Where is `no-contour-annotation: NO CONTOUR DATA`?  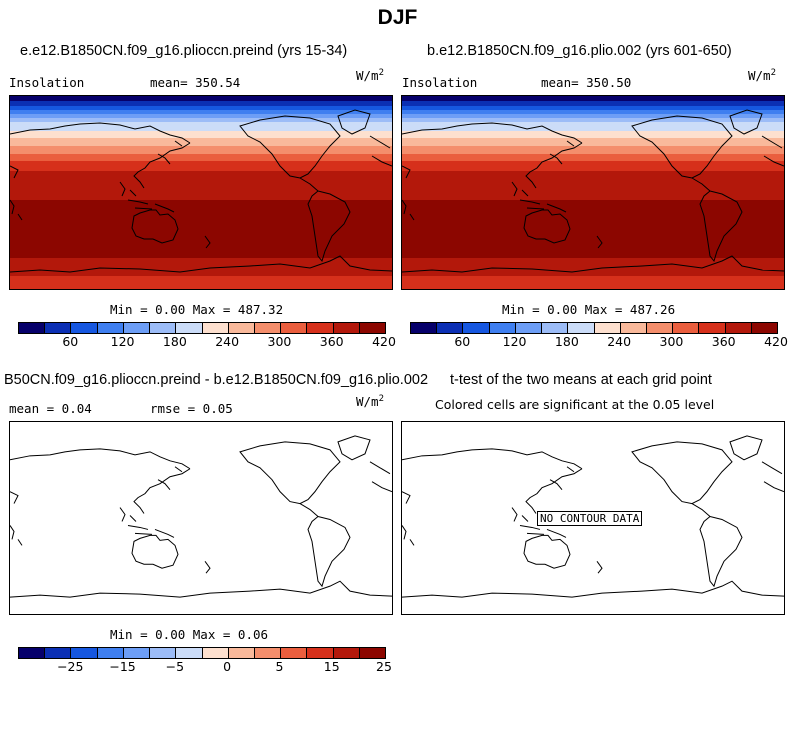 no-contour-annotation: NO CONTOUR DATA is located at coordinates (590, 518).